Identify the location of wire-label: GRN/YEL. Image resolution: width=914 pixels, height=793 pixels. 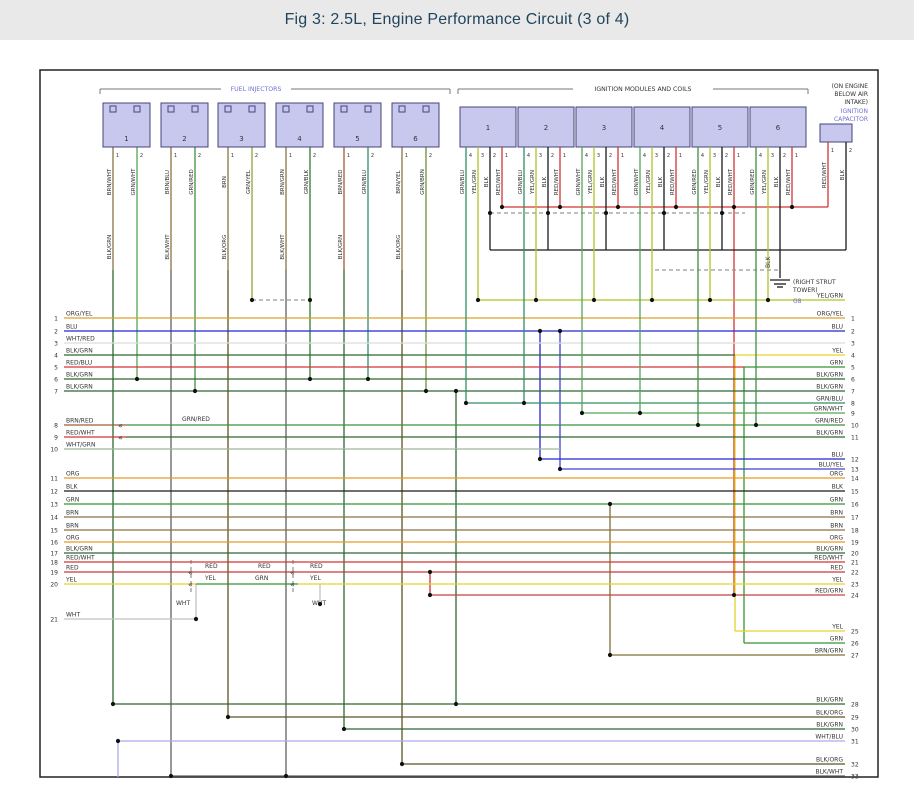
(249, 181).